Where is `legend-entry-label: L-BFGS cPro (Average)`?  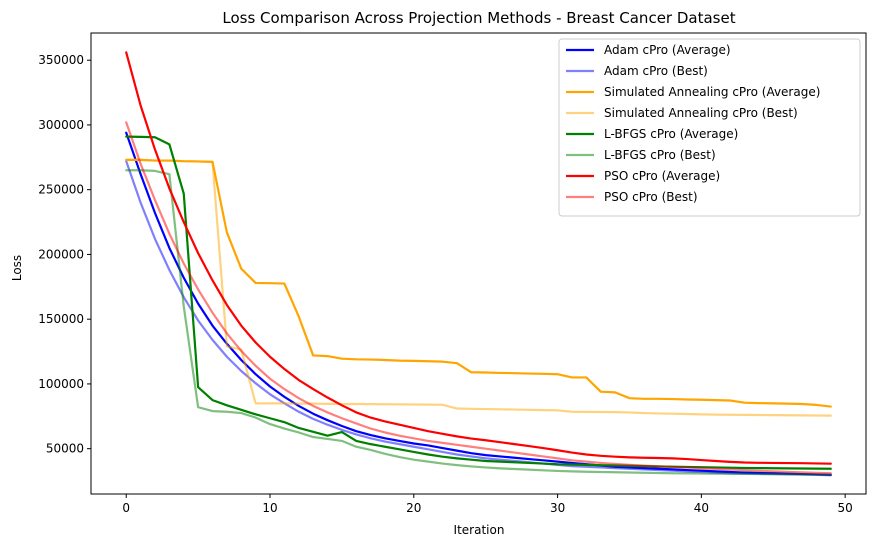
legend-entry-label: L-BFGS cPro (Average) is located at coordinates (671, 134).